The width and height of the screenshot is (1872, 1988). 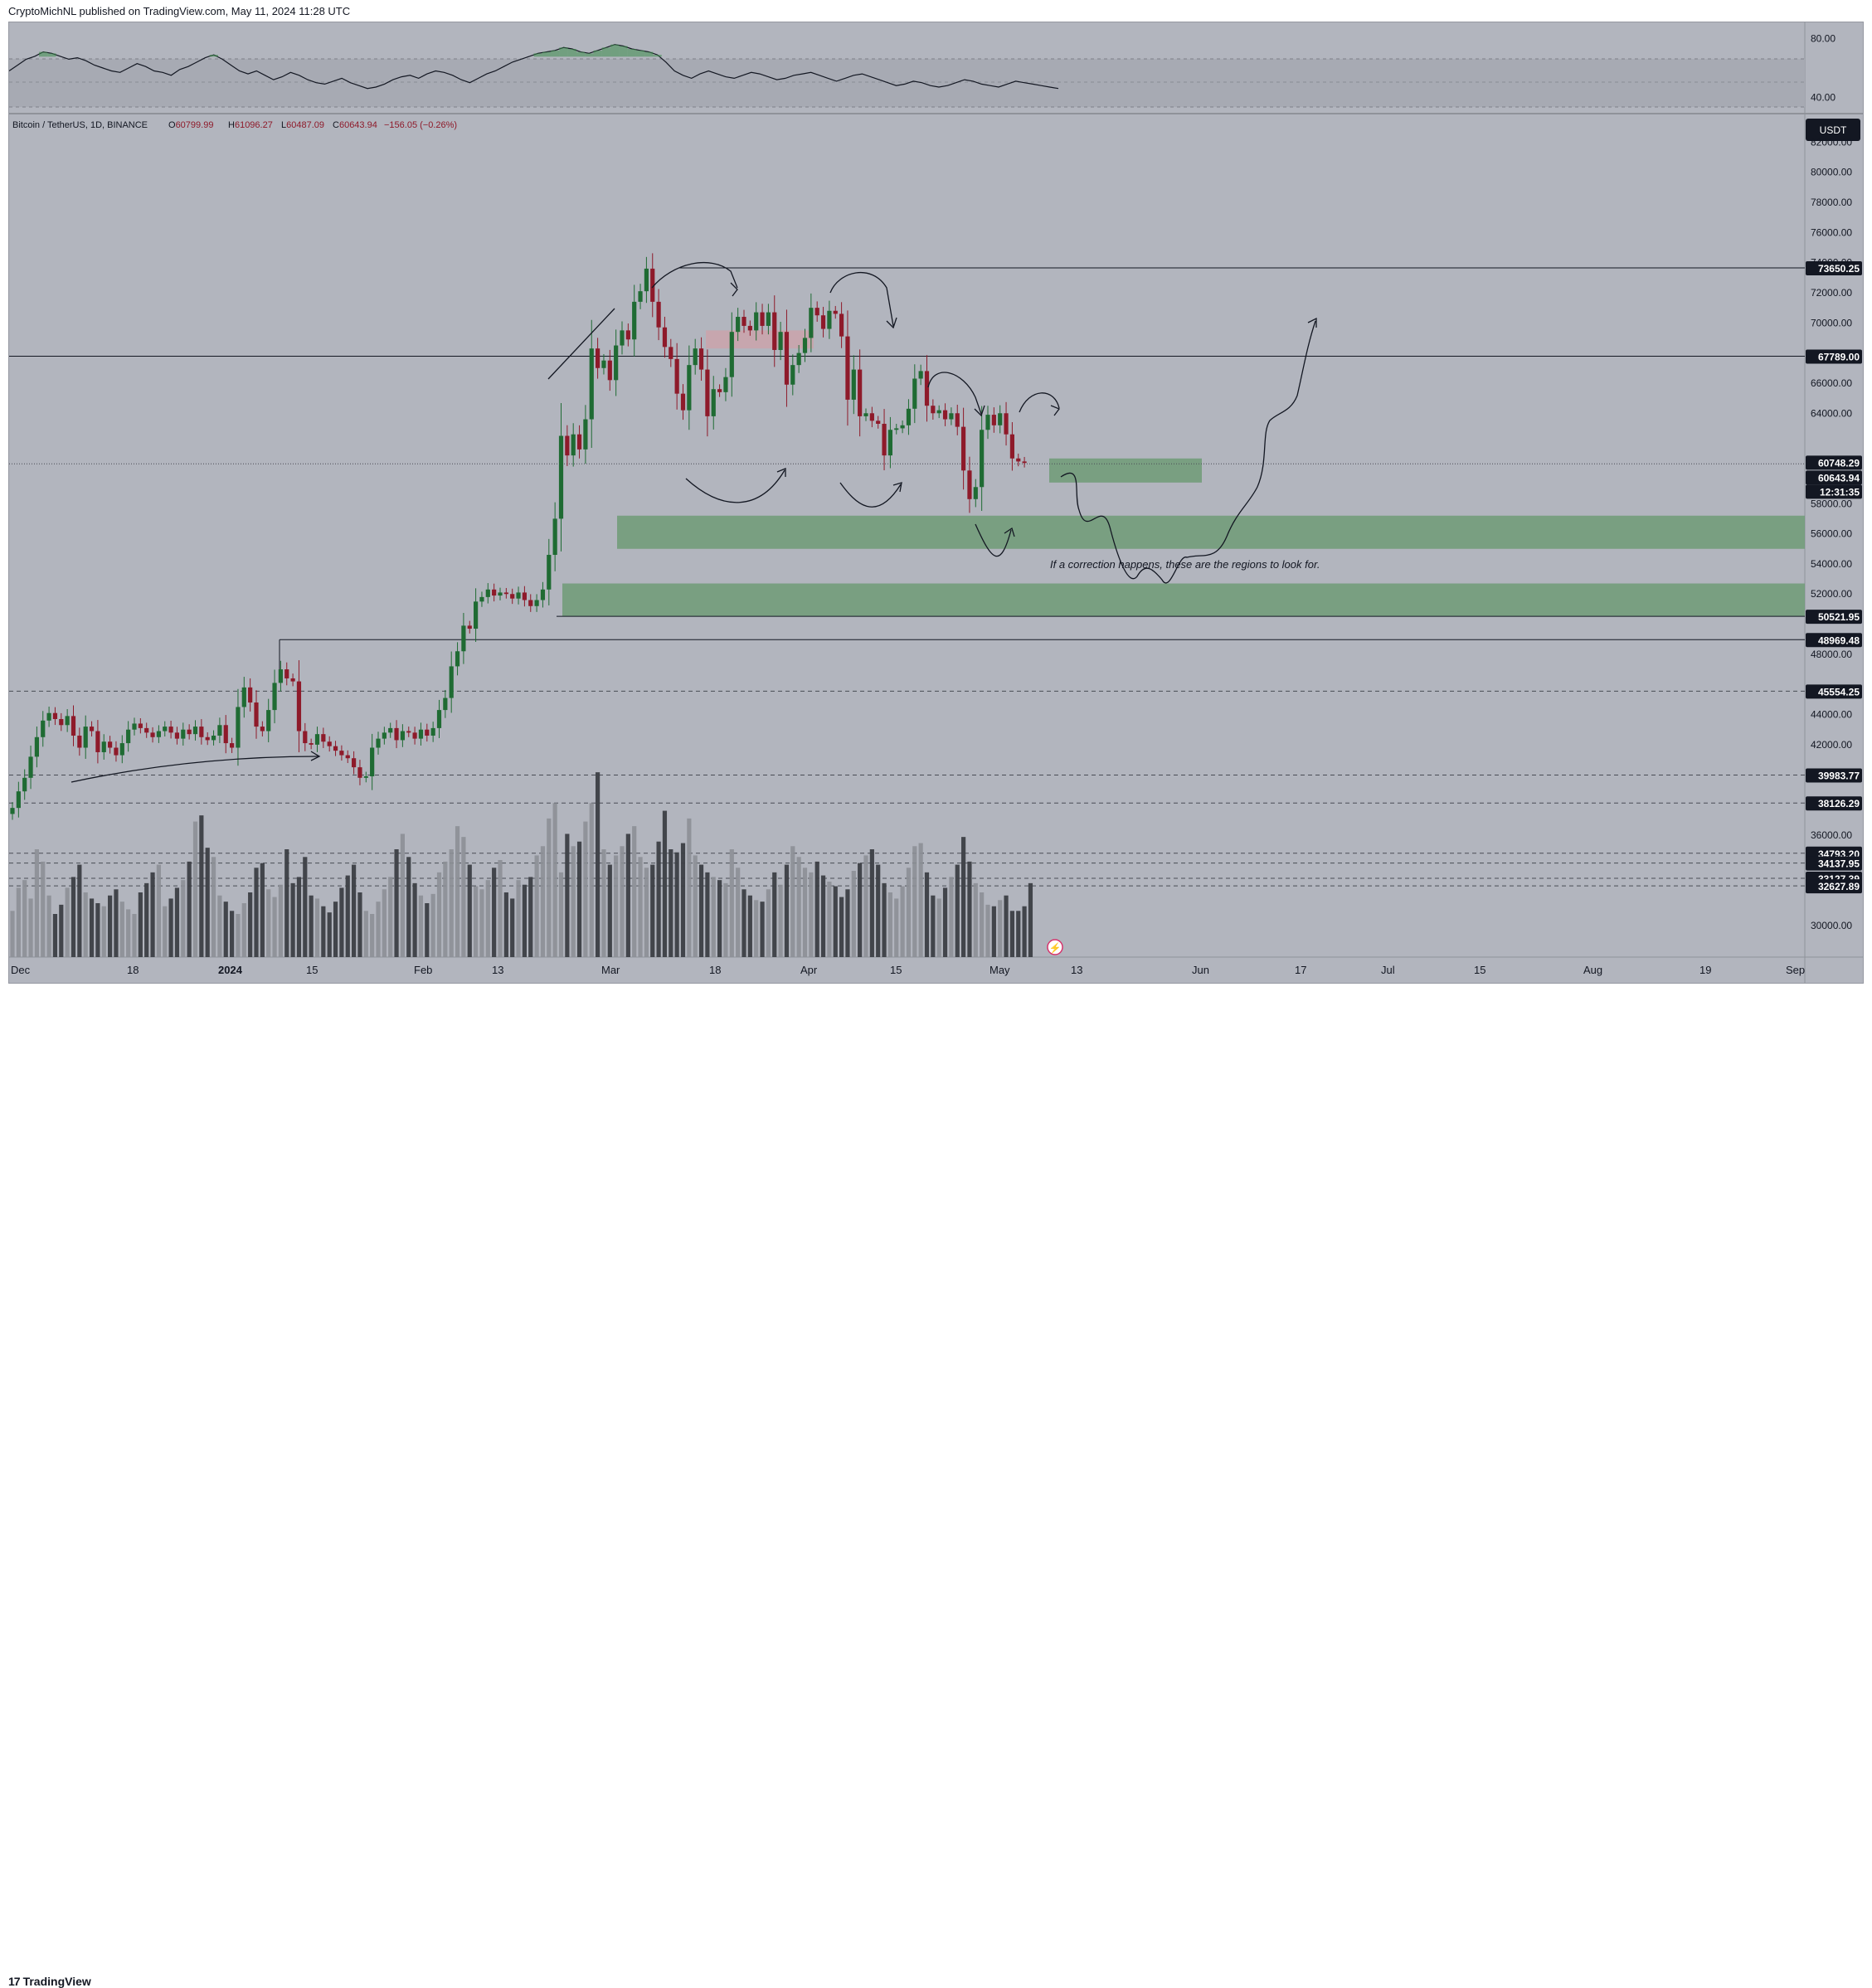 I want to click on time-tick-label: 18, so click(x=133, y=970).